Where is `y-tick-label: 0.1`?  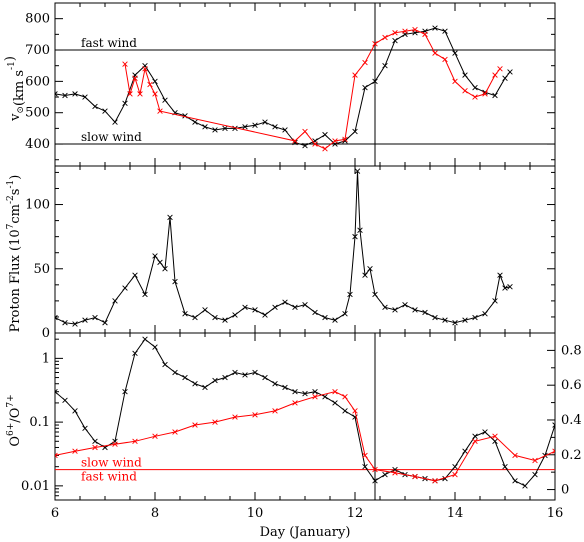
y-tick-label: 0.1 is located at coordinates (39, 422).